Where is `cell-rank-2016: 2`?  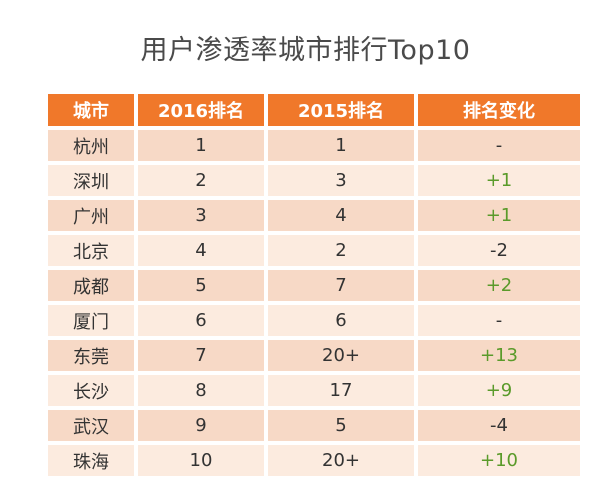 cell-rank-2016: 2 is located at coordinates (201, 180).